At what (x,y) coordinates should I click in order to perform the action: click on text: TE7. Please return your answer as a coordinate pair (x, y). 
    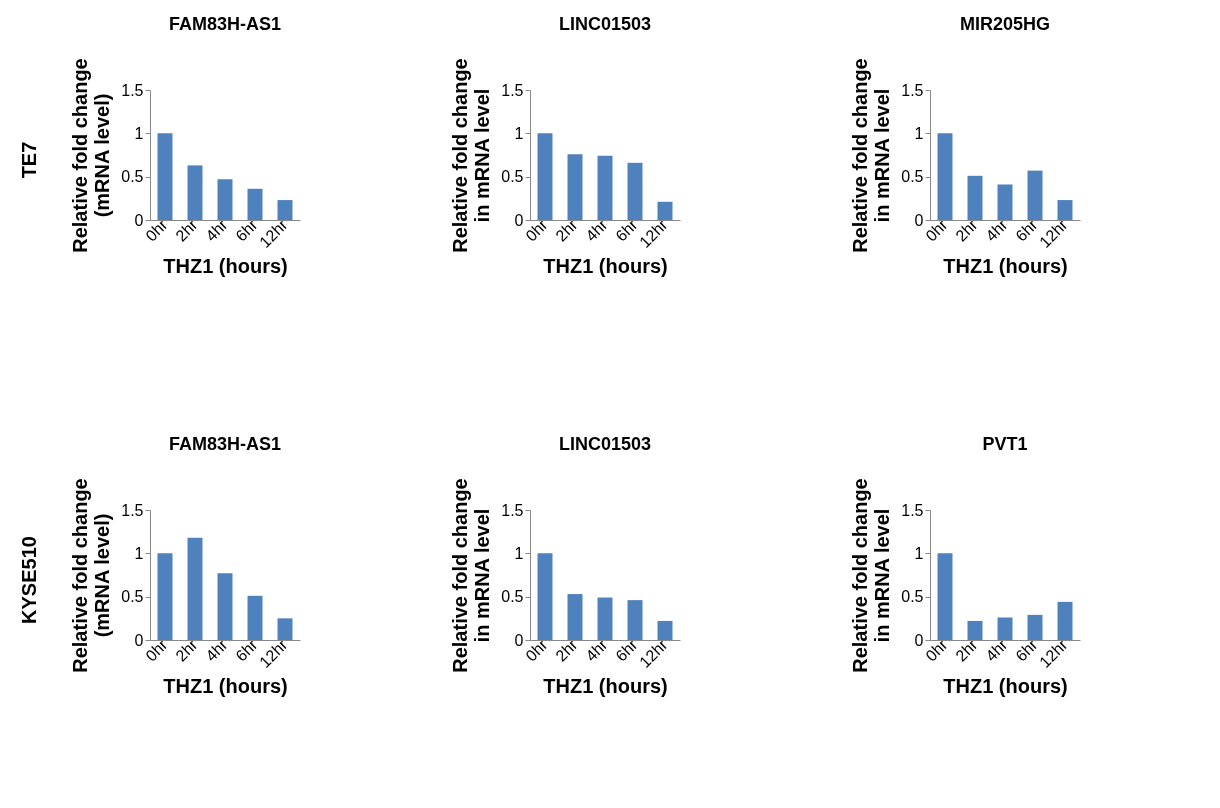
    Looking at the image, I should click on (29, 160).